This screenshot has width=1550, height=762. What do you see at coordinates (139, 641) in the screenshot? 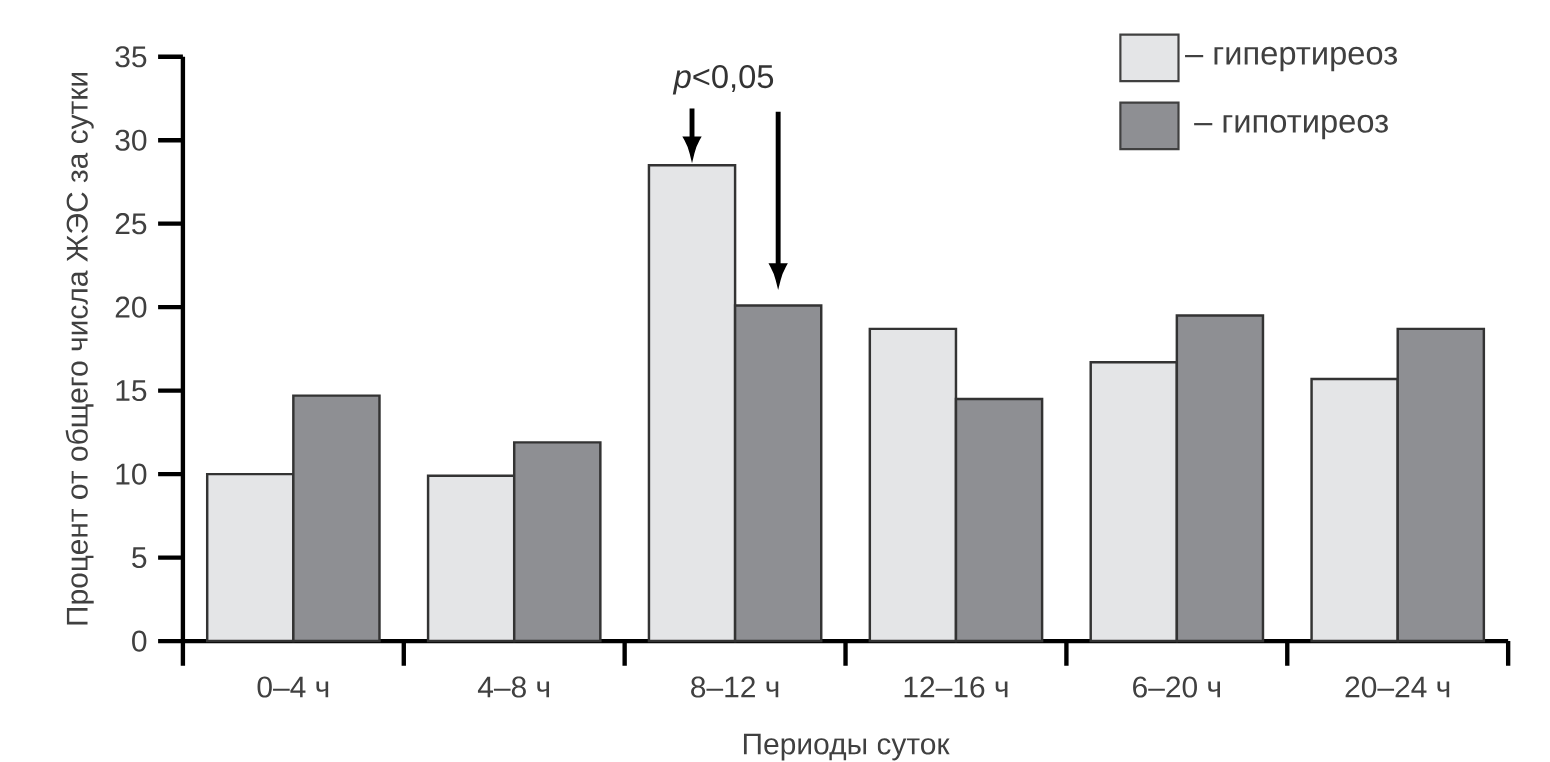
I see `y-tick-label: 0` at bounding box center [139, 641].